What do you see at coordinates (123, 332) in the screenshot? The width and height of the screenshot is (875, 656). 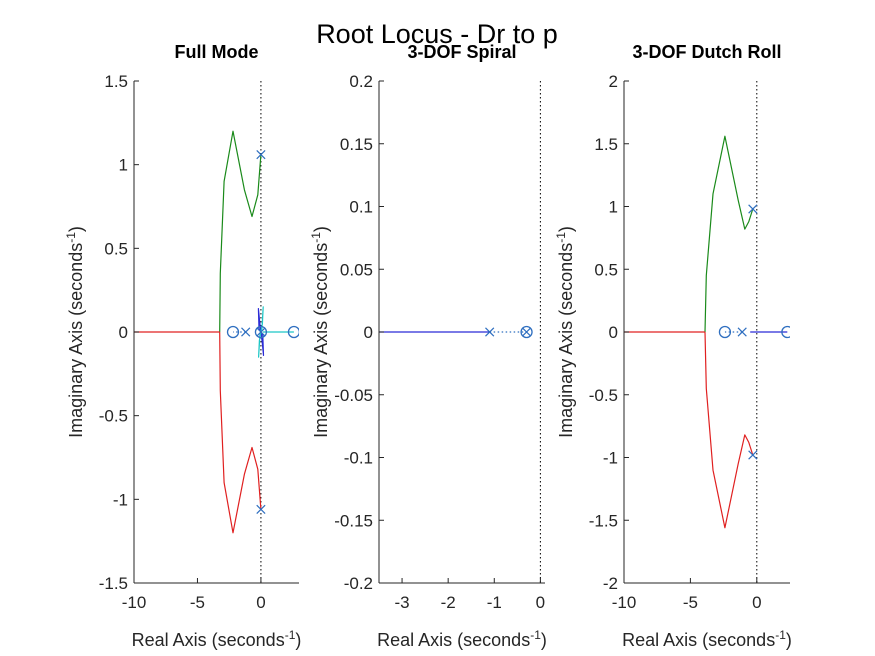 I see `ytick-label-3: 0` at bounding box center [123, 332].